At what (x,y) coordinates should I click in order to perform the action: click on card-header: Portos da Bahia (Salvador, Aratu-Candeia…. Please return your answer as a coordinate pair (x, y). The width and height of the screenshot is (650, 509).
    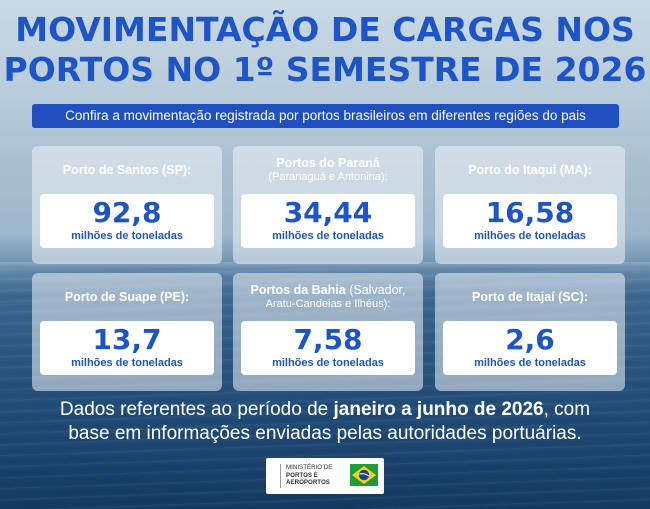
    Looking at the image, I should click on (328, 297).